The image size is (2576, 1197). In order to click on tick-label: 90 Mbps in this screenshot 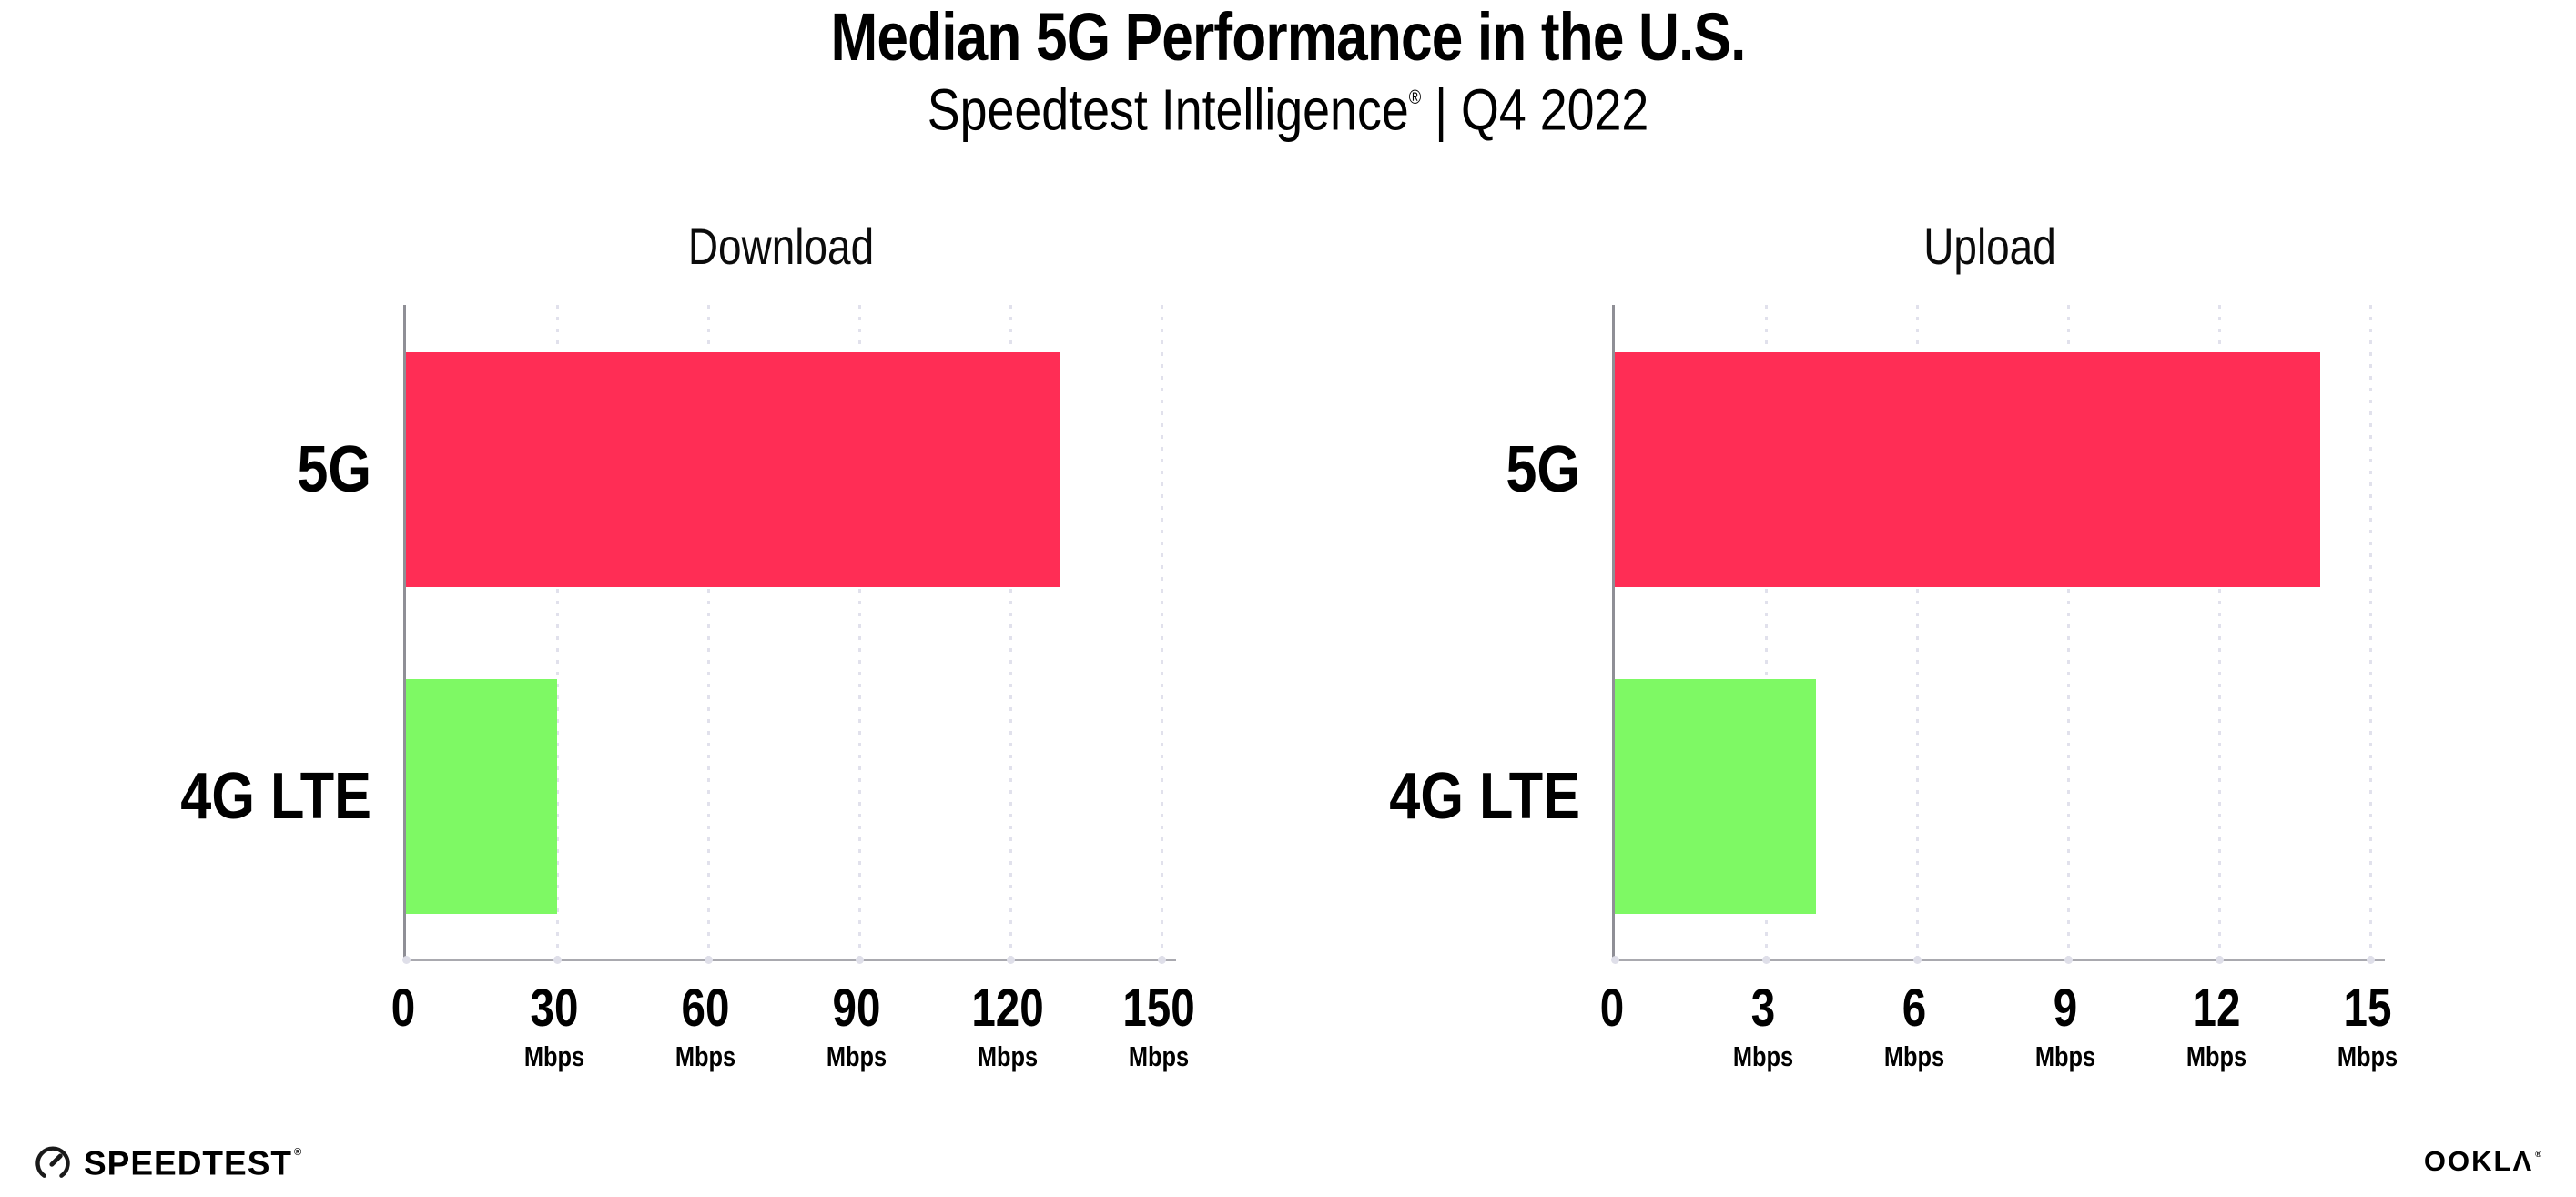, I will do `click(856, 1027)`.